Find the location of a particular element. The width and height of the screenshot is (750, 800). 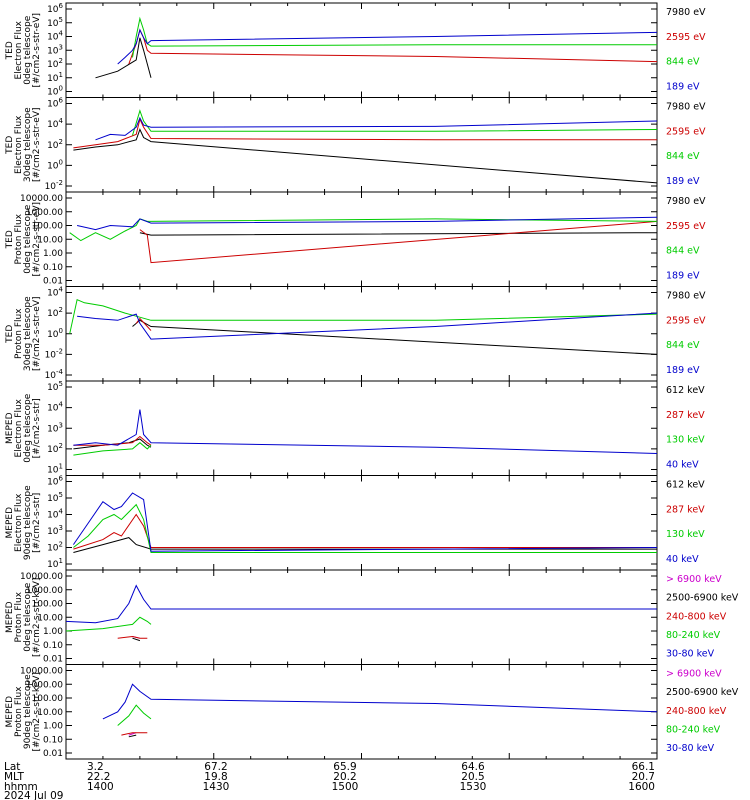

orbit-hhmm-value: 1600 is located at coordinates (641, 787).